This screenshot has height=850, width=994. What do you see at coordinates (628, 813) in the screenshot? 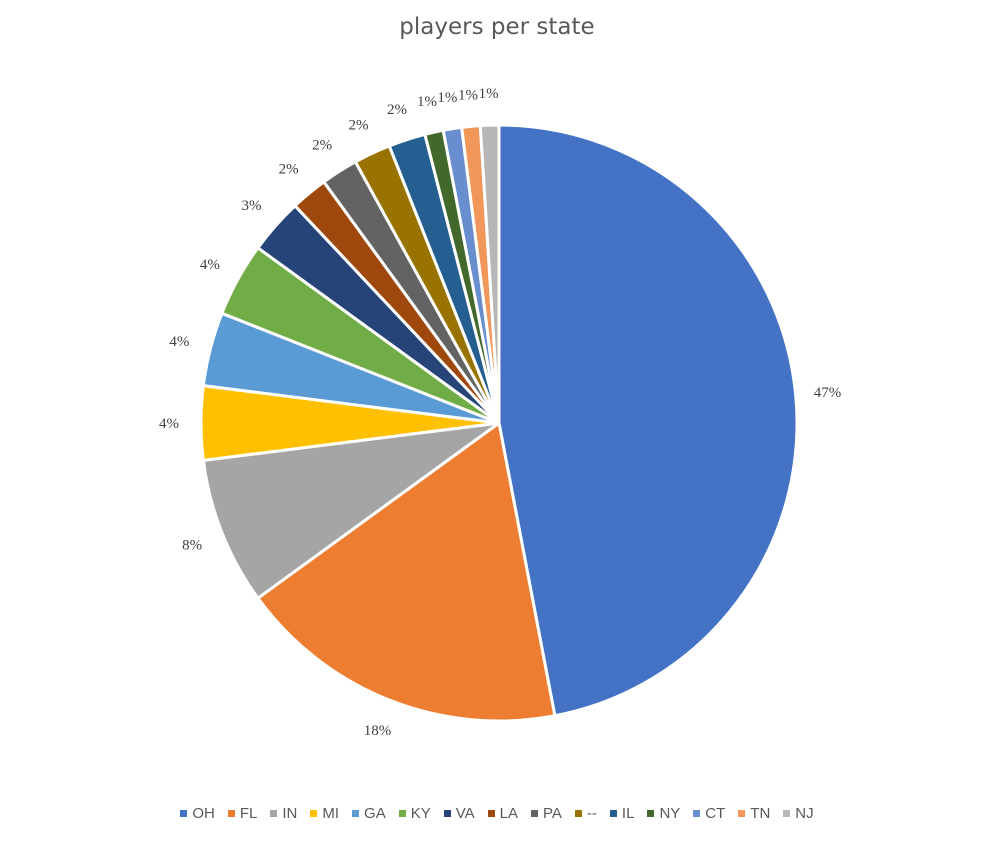
I see `legend-label: IL` at bounding box center [628, 813].